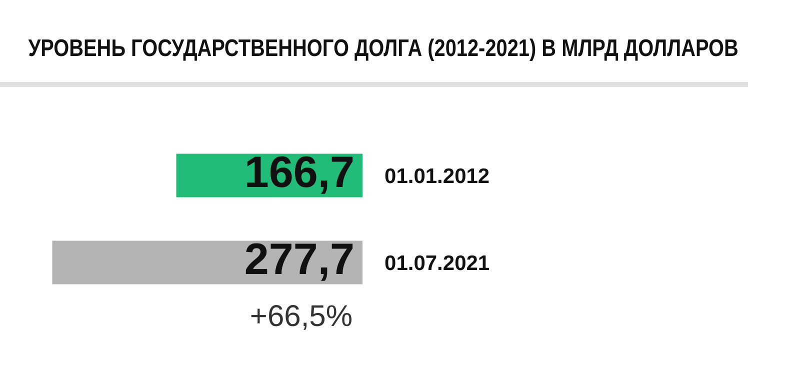 This screenshot has width=800, height=369. I want to click on y-tick-label: 01.01.2012, so click(437, 176).